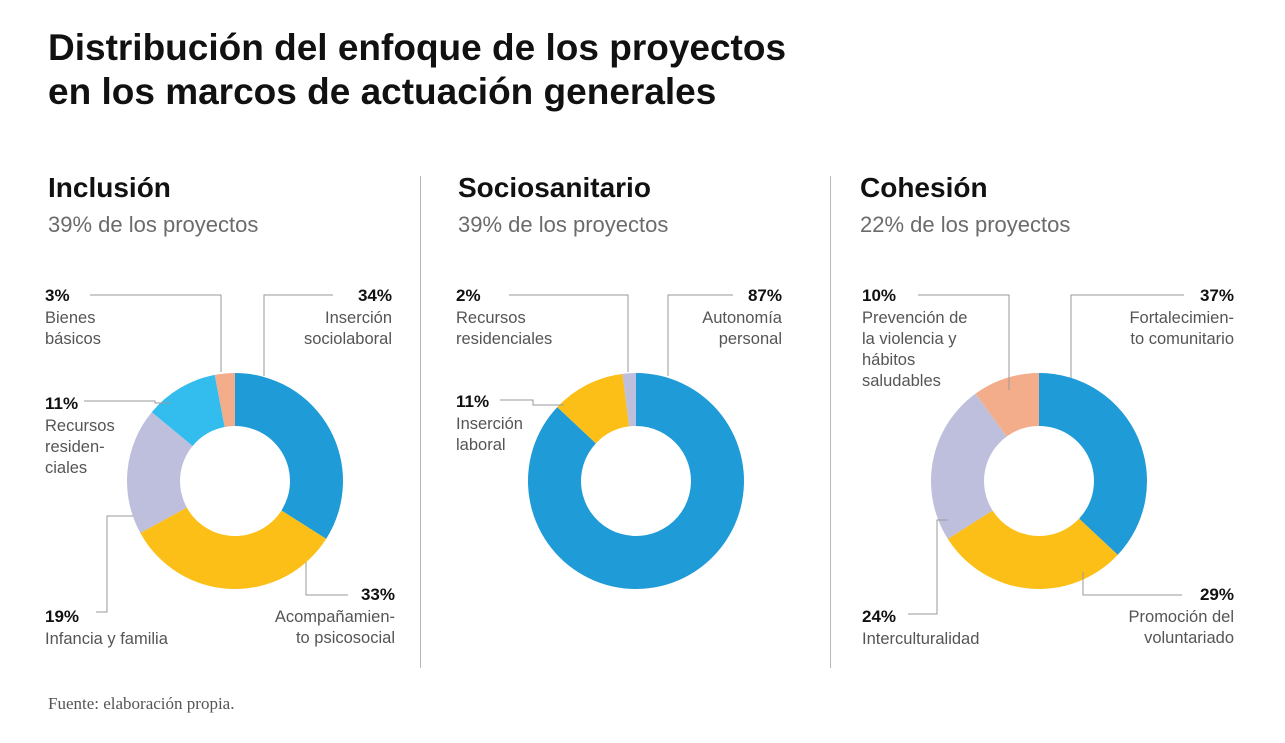  I want to click on donut-slice-interculturalidad, so click(968, 466).